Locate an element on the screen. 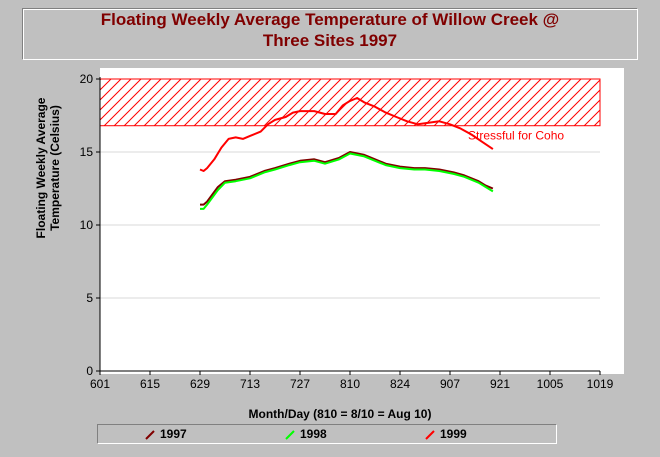 This screenshot has height=457, width=660. legend-label-1997: 1997 is located at coordinates (173, 434).